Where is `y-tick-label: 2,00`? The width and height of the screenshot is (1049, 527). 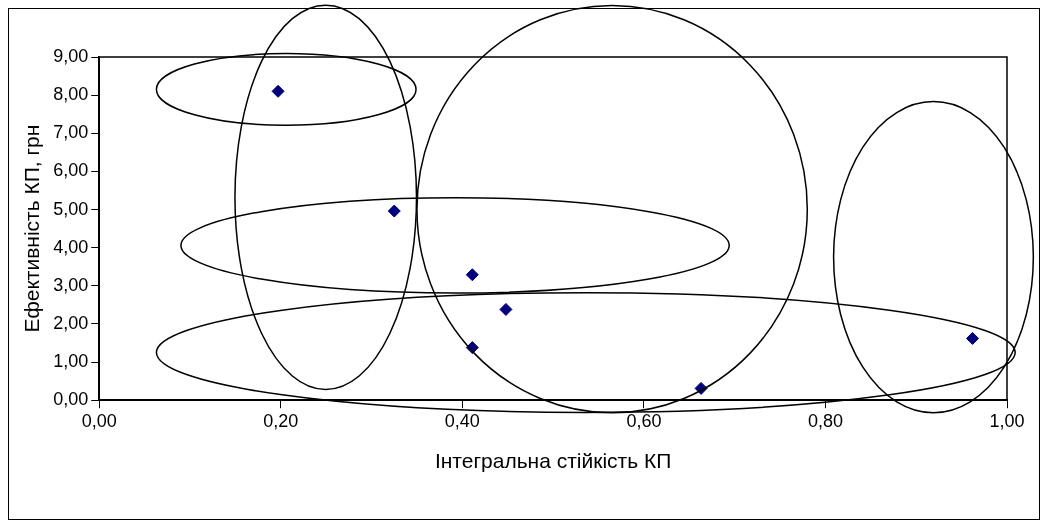
y-tick-label: 2,00 is located at coordinates (71, 322).